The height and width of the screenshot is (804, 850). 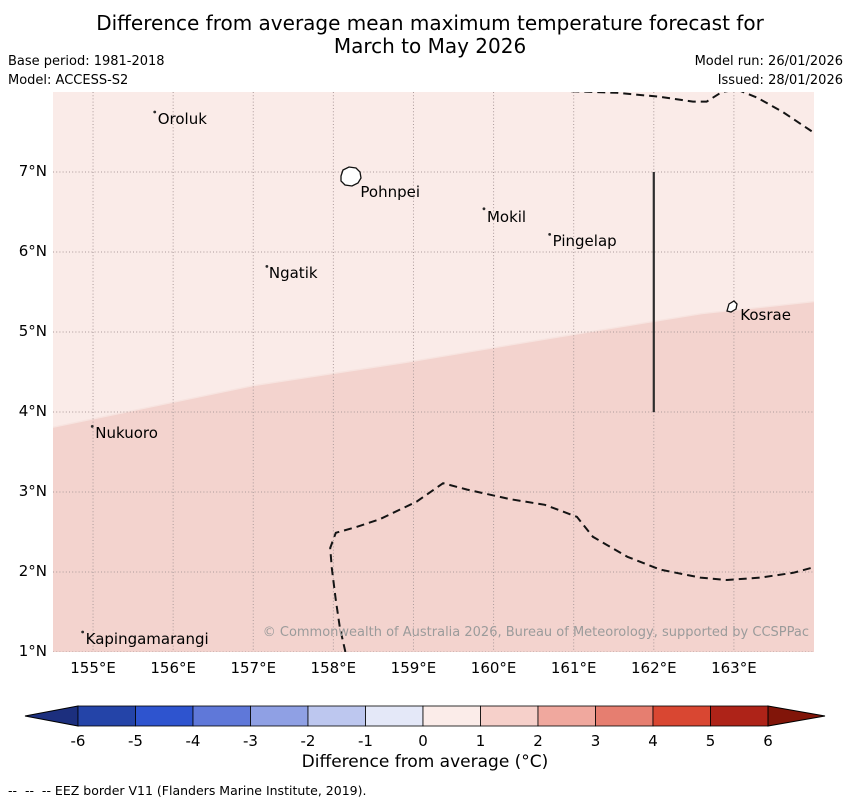 I want to click on y-tick-label-5: 5°N, so click(x=32, y=331).